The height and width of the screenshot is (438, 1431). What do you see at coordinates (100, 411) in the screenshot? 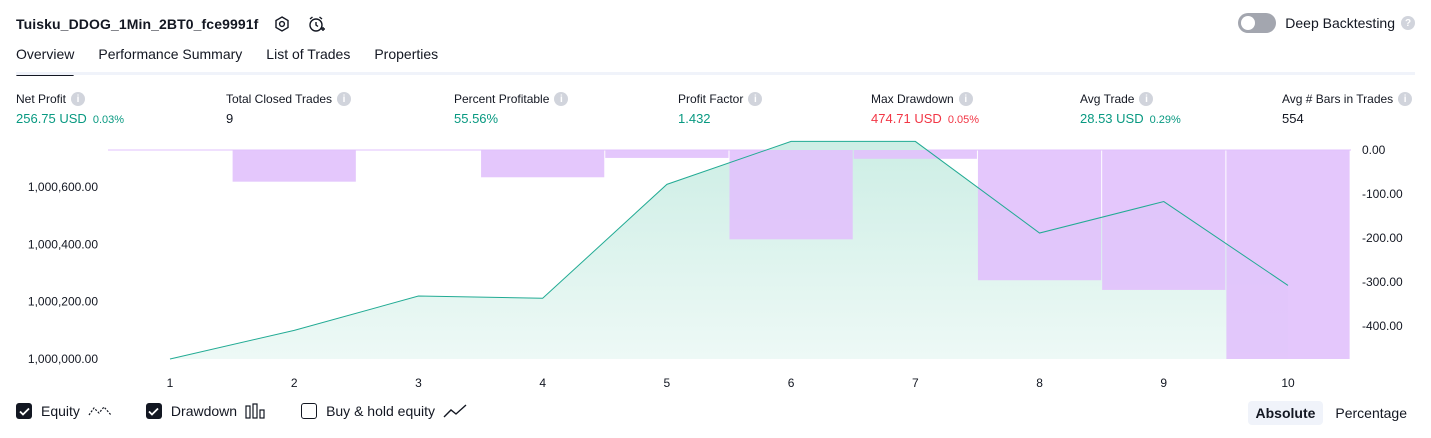
I see `equity-line-icon` at bounding box center [100, 411].